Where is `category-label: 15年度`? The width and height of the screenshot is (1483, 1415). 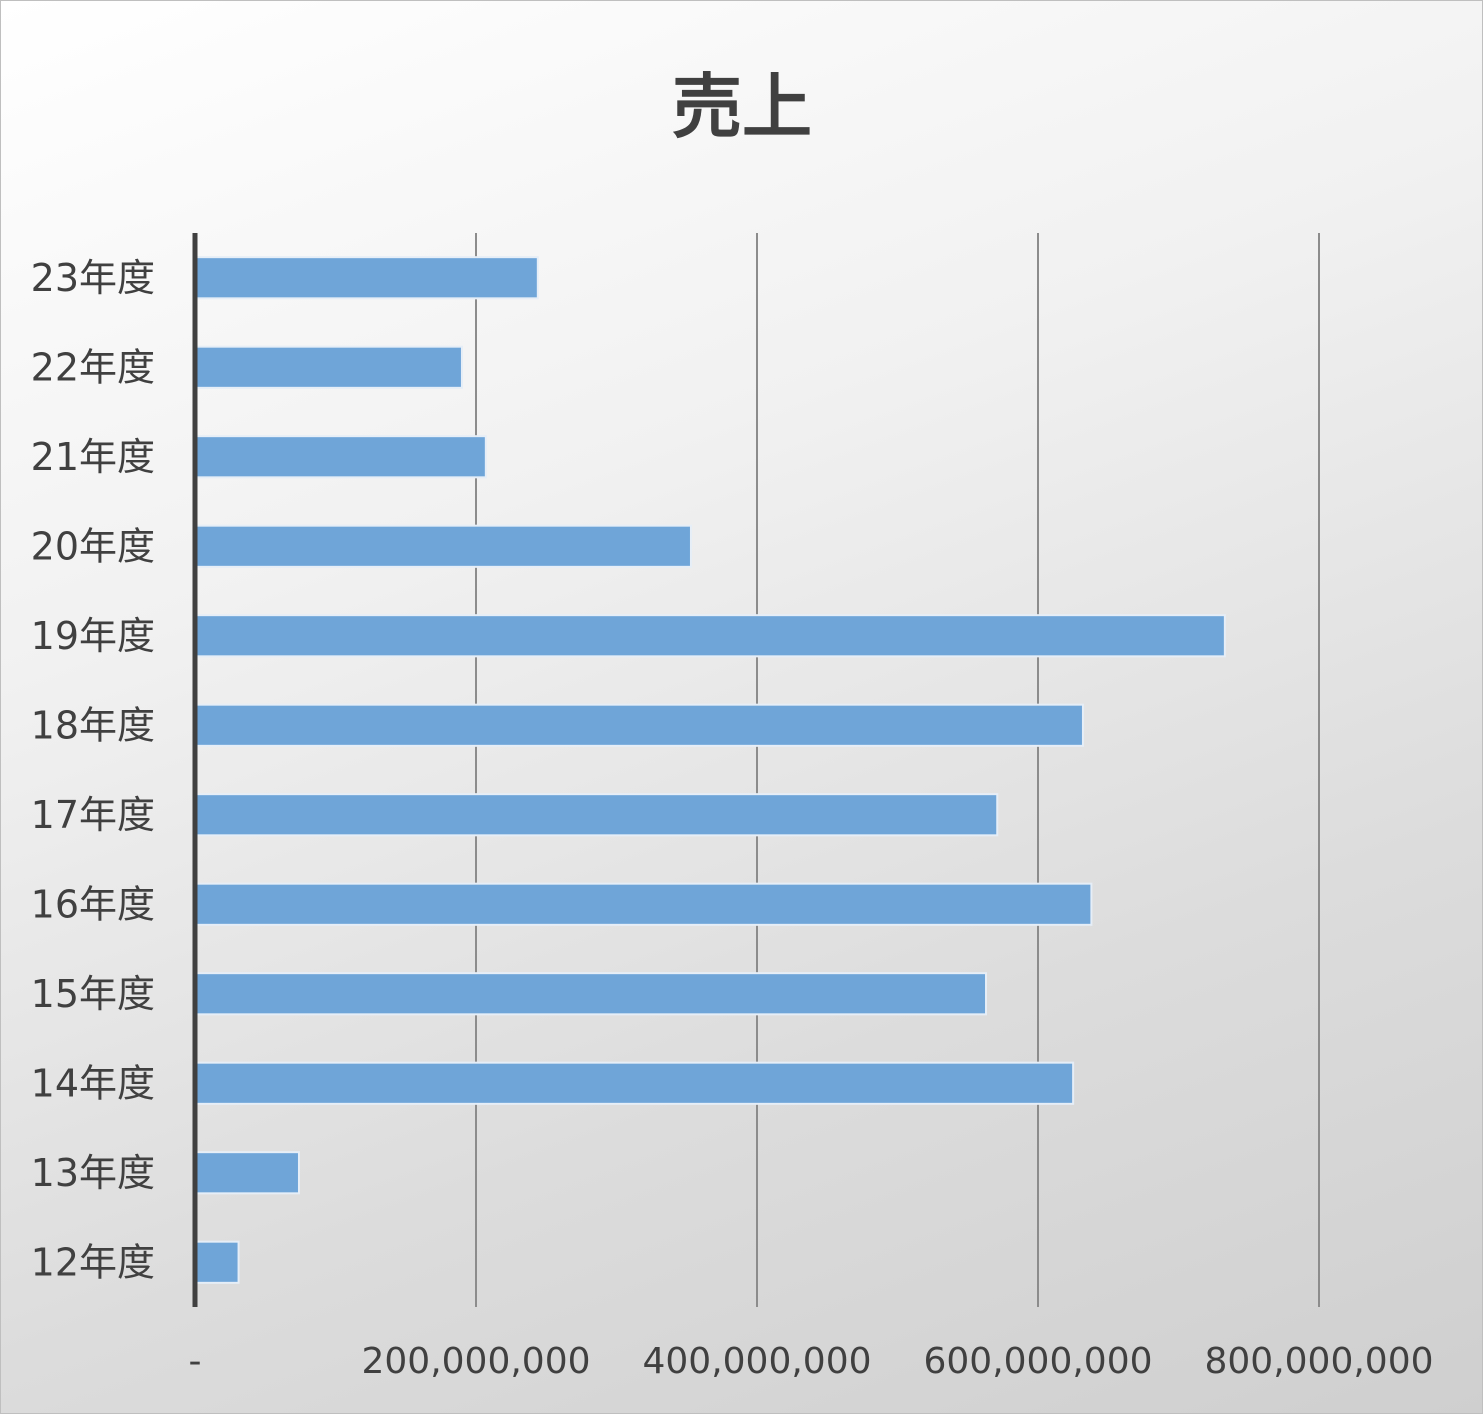
category-label: 15年度 is located at coordinates (93, 994).